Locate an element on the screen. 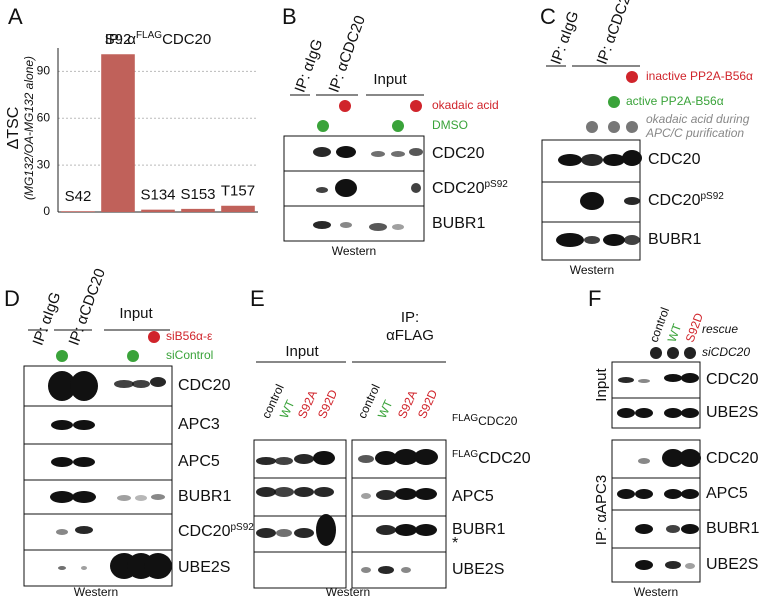 Image resolution: width=768 pixels, height=599 pixels. y-tick-label: 90 is located at coordinates (44, 71).